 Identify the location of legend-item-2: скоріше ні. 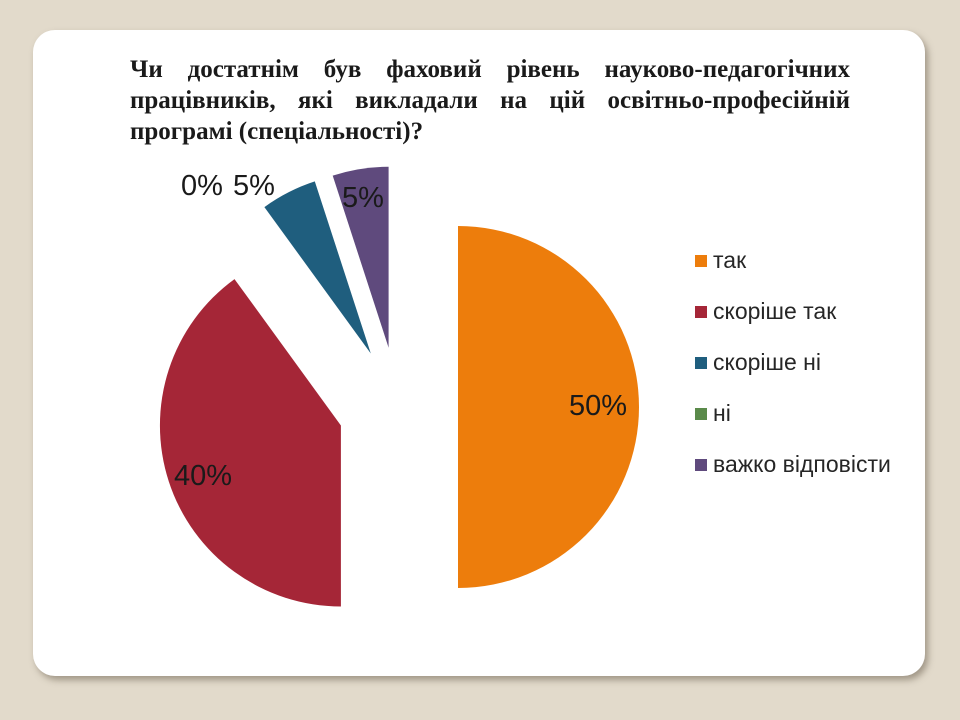
(793, 362).